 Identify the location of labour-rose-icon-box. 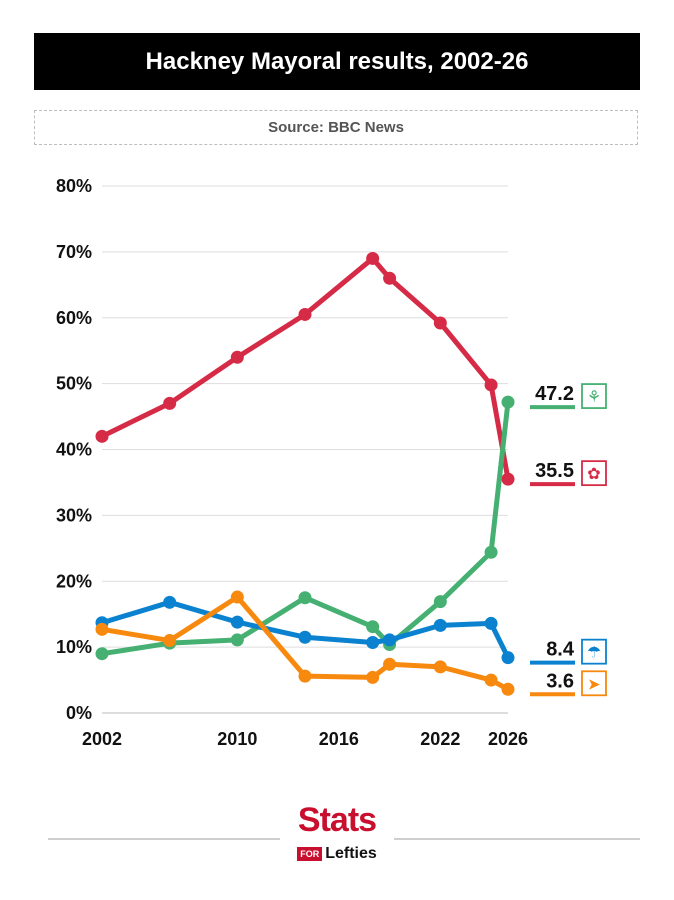
(594, 473).